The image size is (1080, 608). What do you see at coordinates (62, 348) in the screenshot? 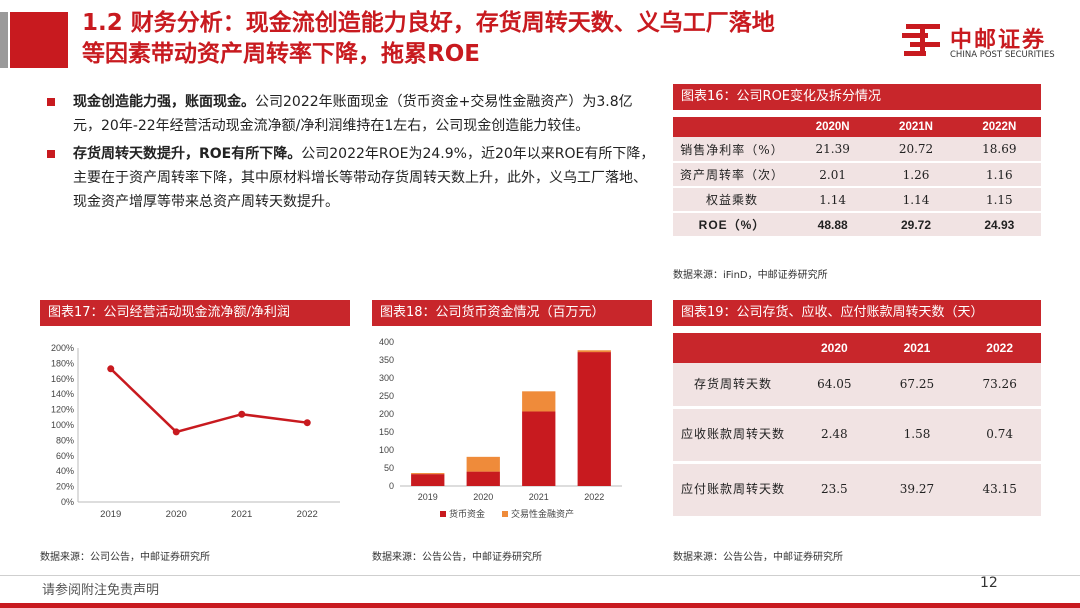
I see `y-tick-label: 200%` at bounding box center [62, 348].